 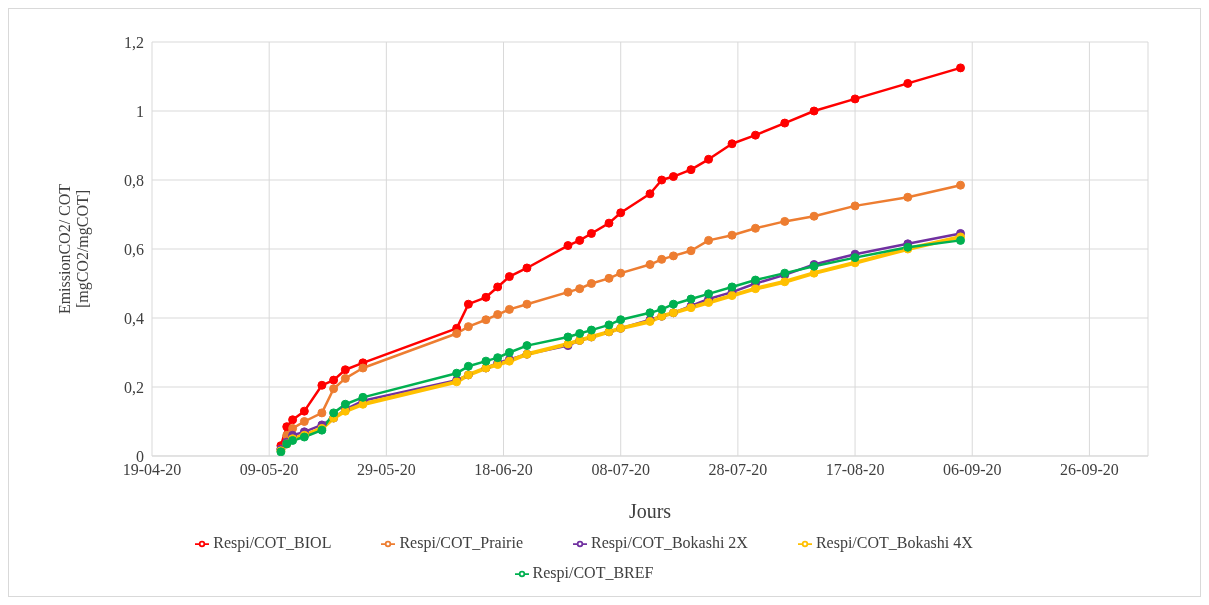 What do you see at coordinates (386, 470) in the screenshot?
I see `x-tick-label: 29-05-20` at bounding box center [386, 470].